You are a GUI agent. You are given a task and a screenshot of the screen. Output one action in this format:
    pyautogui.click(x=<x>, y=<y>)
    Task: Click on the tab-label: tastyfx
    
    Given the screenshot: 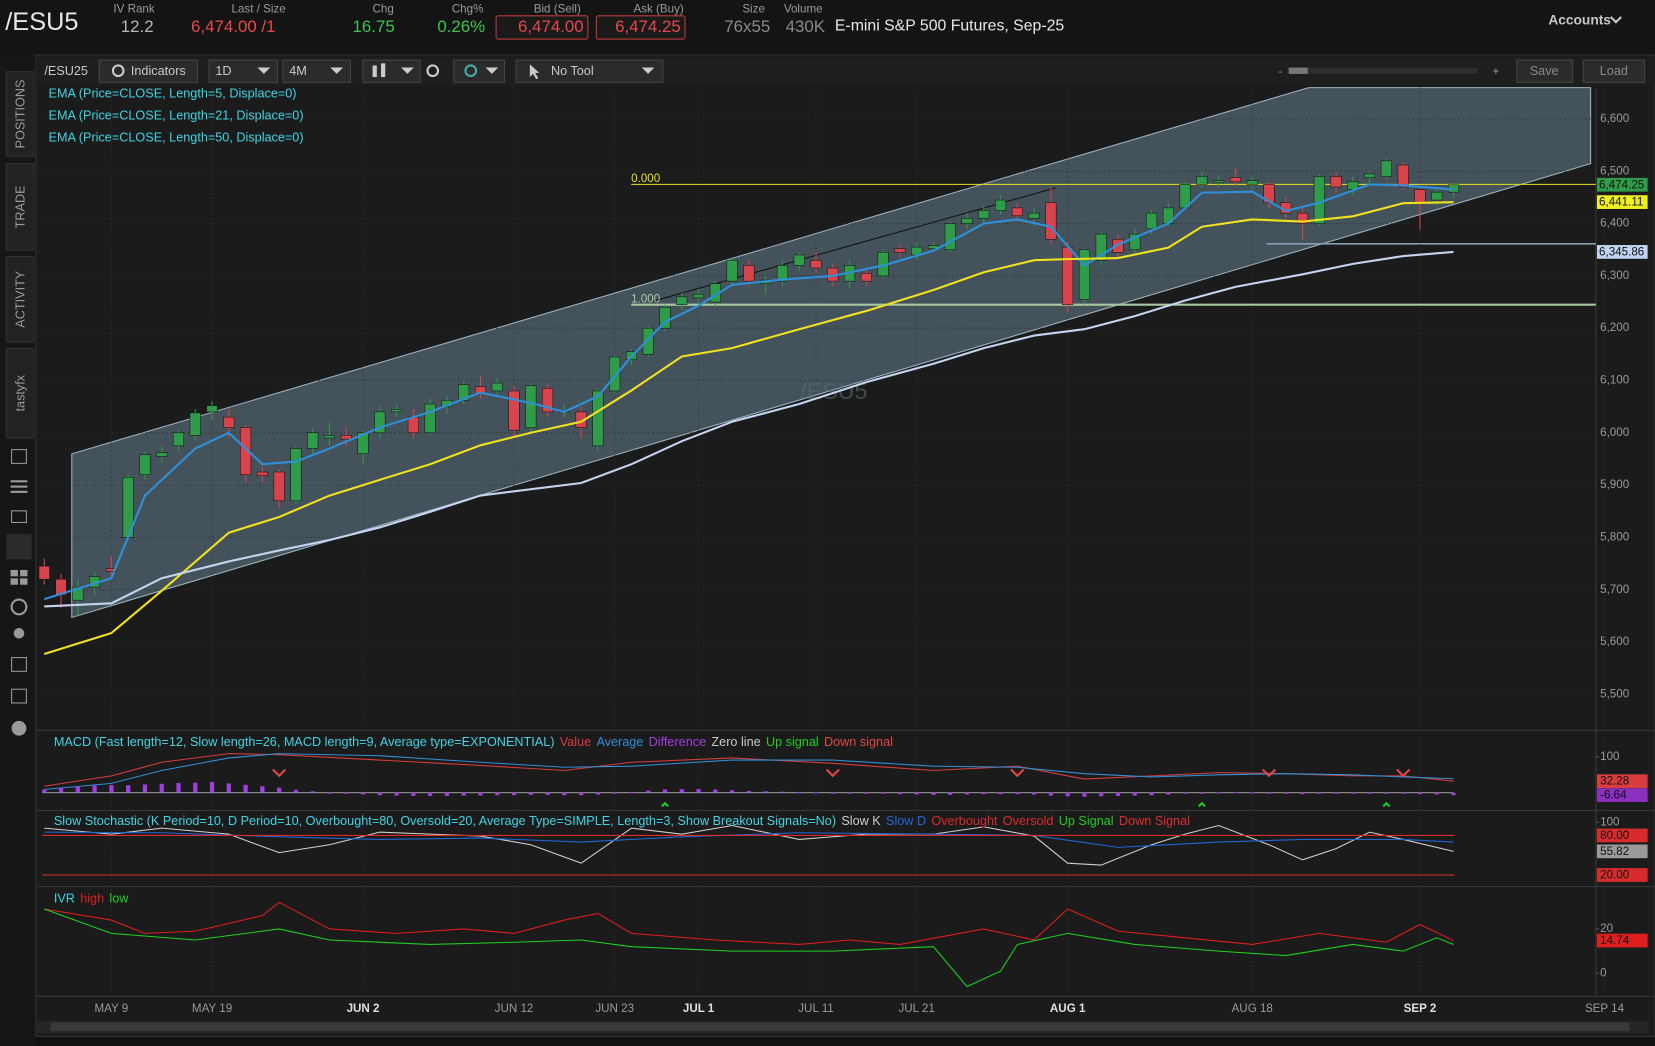 What is the action you would take?
    pyautogui.click(x=20, y=392)
    